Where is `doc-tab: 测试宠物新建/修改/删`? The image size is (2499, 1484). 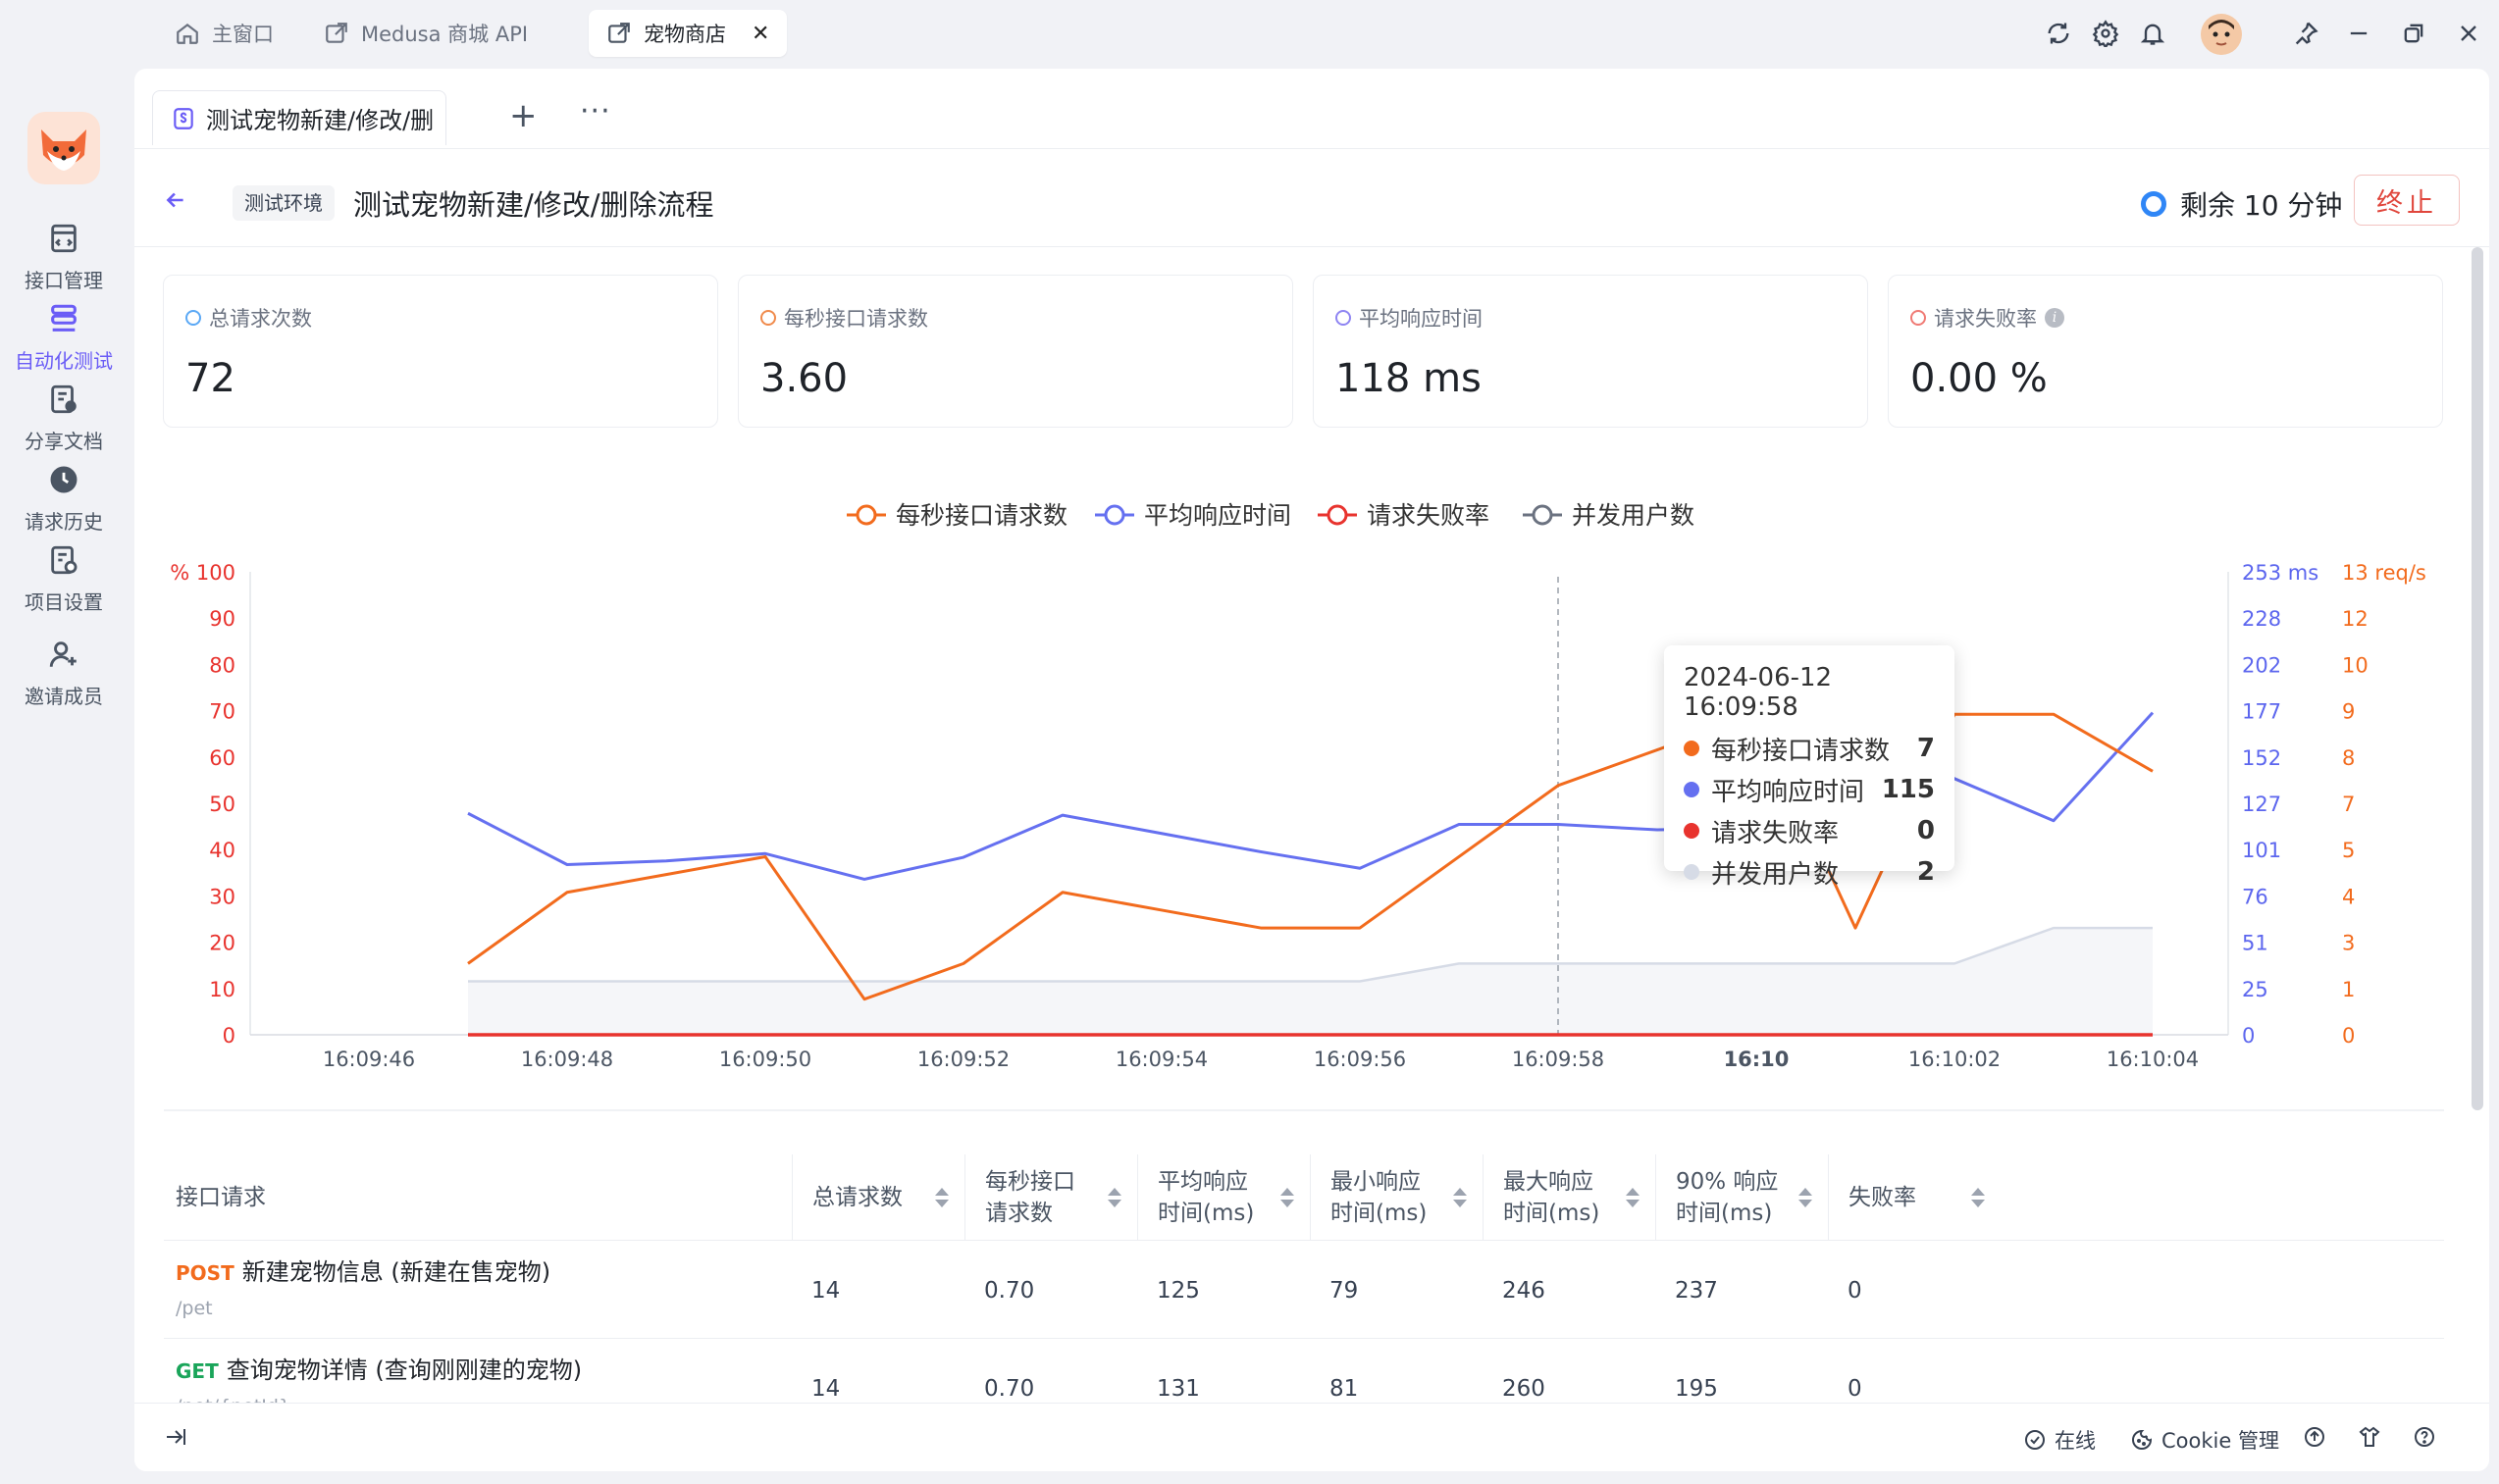
doc-tab: 测试宠物新建/修改/删 is located at coordinates (299, 117).